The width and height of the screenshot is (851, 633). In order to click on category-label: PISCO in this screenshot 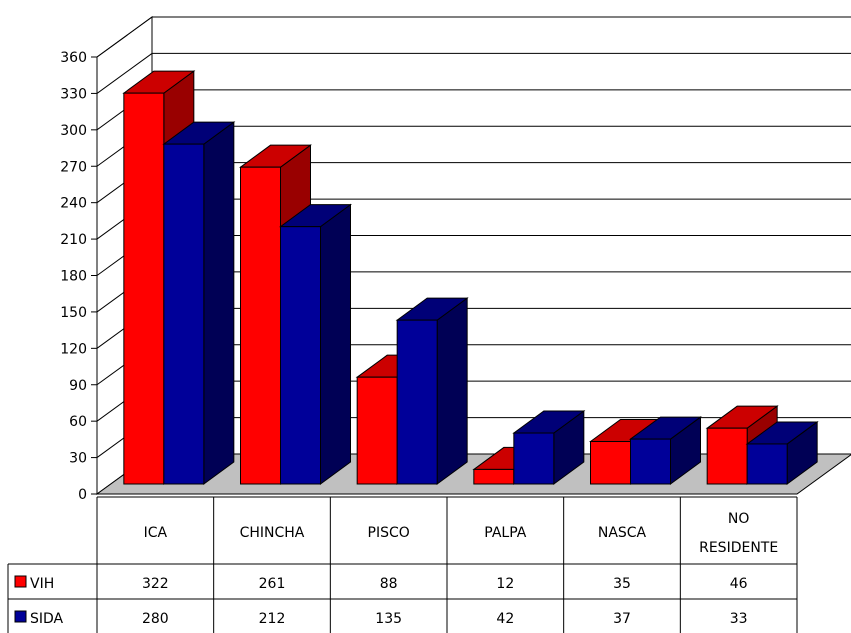, I will do `click(389, 533)`.